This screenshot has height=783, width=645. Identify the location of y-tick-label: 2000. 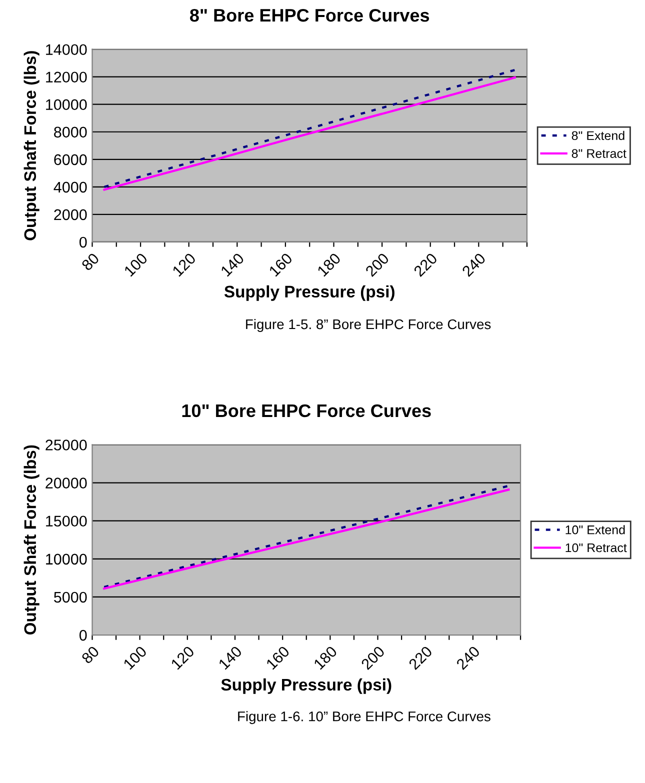
(70, 214).